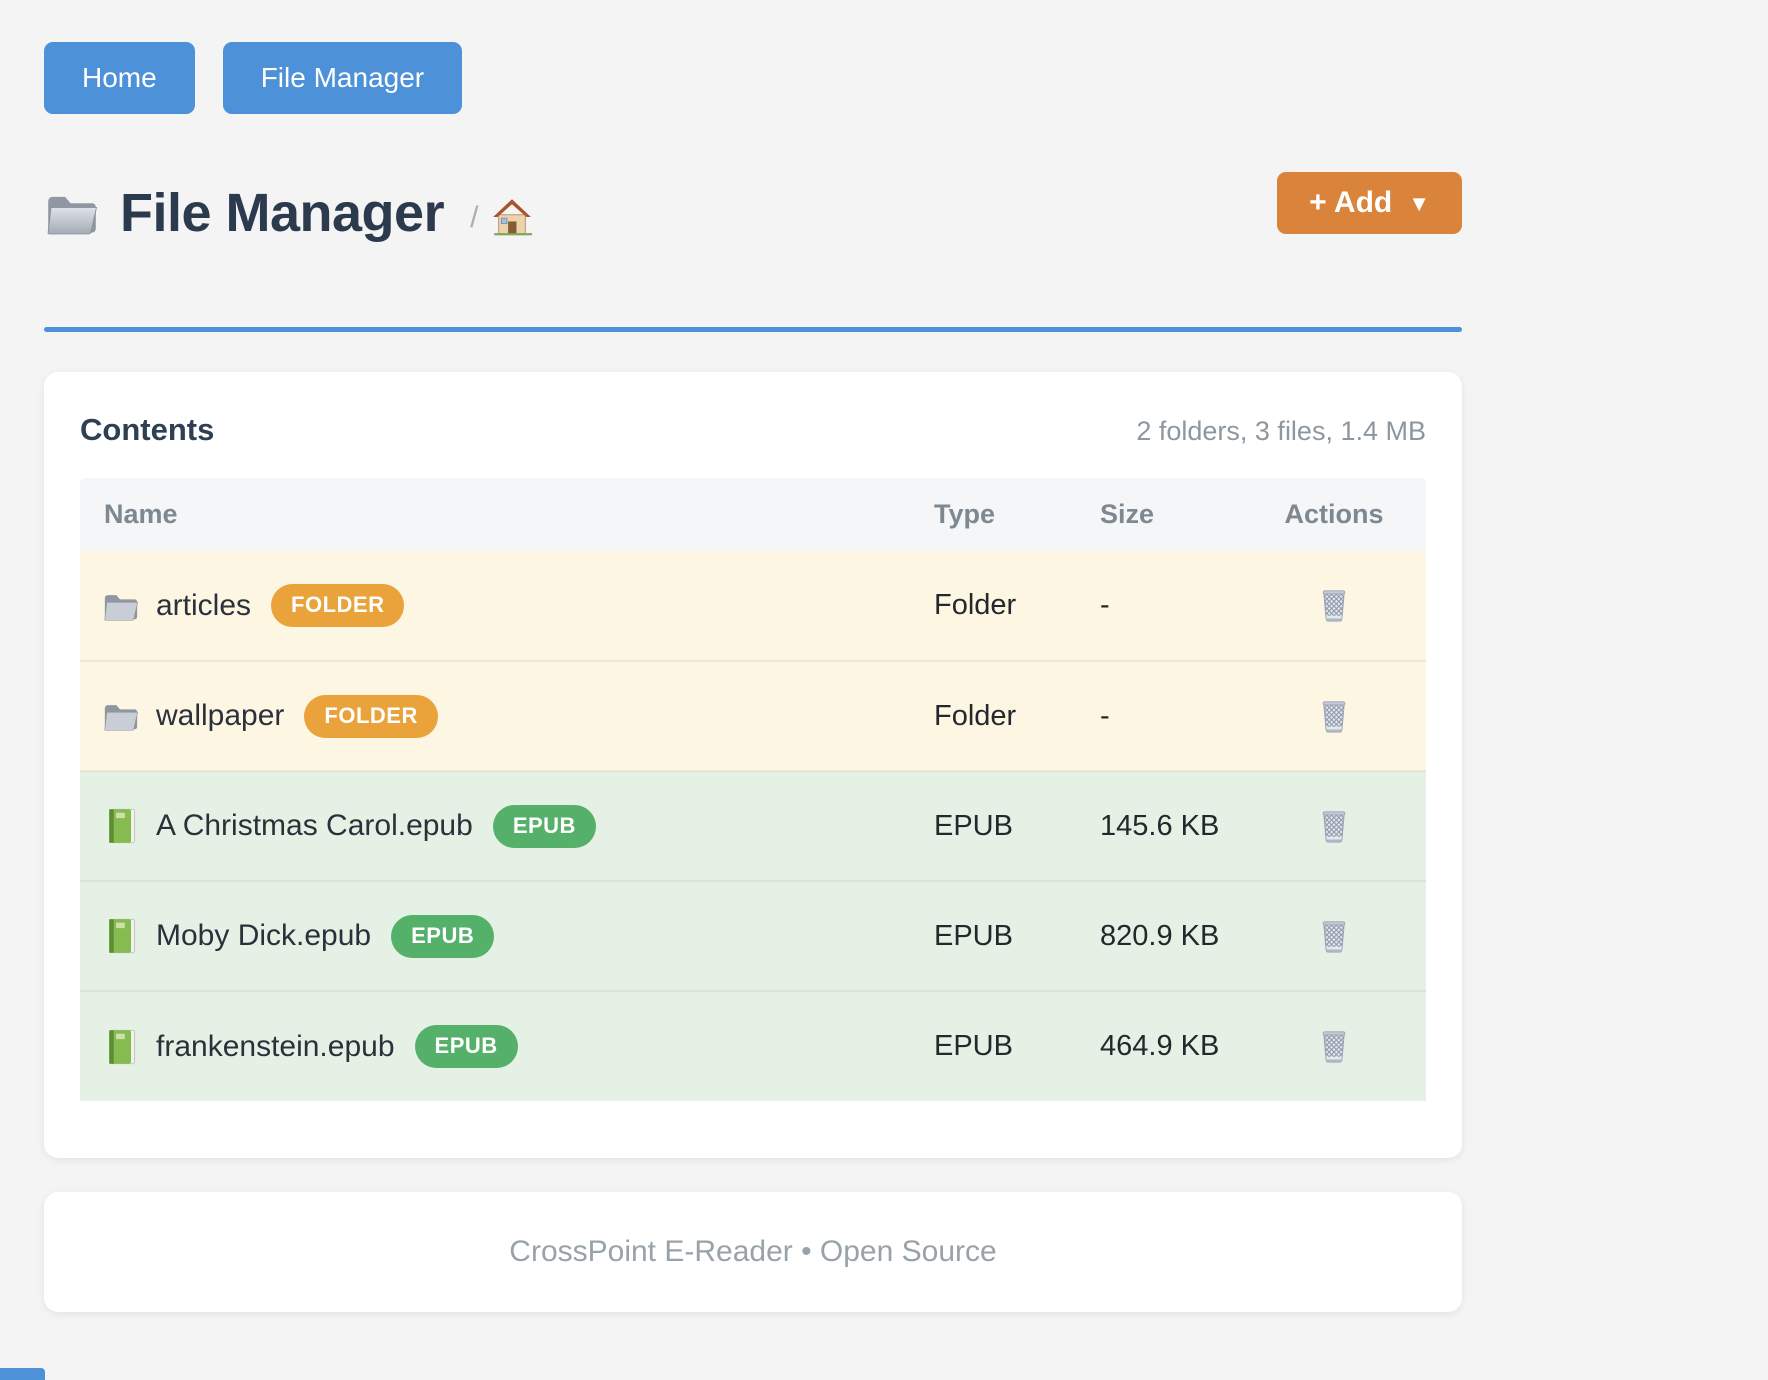 The width and height of the screenshot is (1768, 1380). I want to click on column-header-type: Type, so click(965, 514).